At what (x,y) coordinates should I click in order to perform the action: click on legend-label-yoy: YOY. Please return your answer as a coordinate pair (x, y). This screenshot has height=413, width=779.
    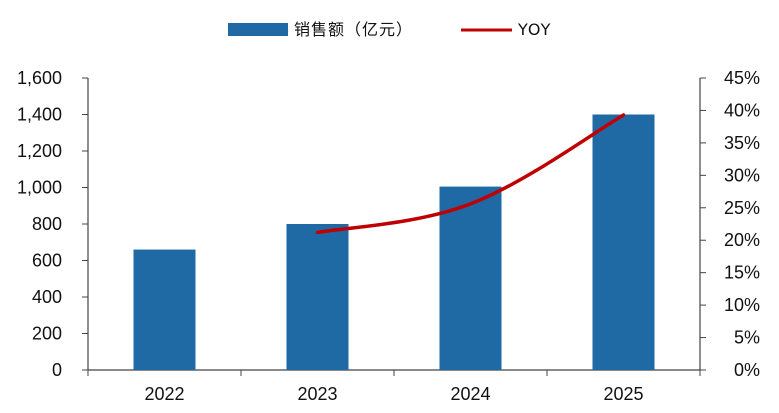
    Looking at the image, I should click on (534, 29).